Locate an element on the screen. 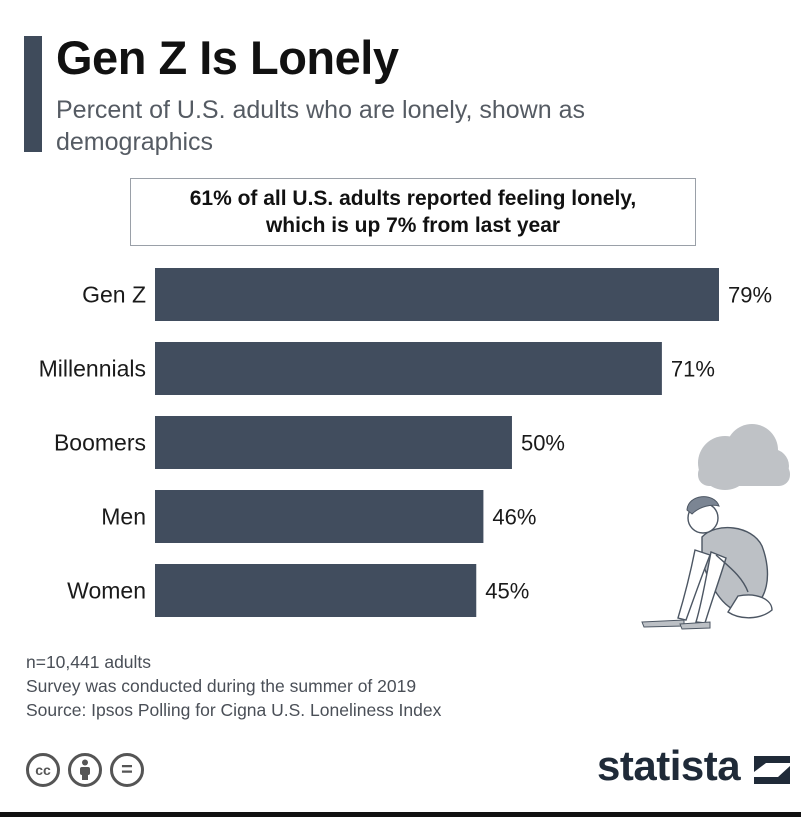 The height and width of the screenshot is (817, 801). person-glyph is located at coordinates (85, 769).